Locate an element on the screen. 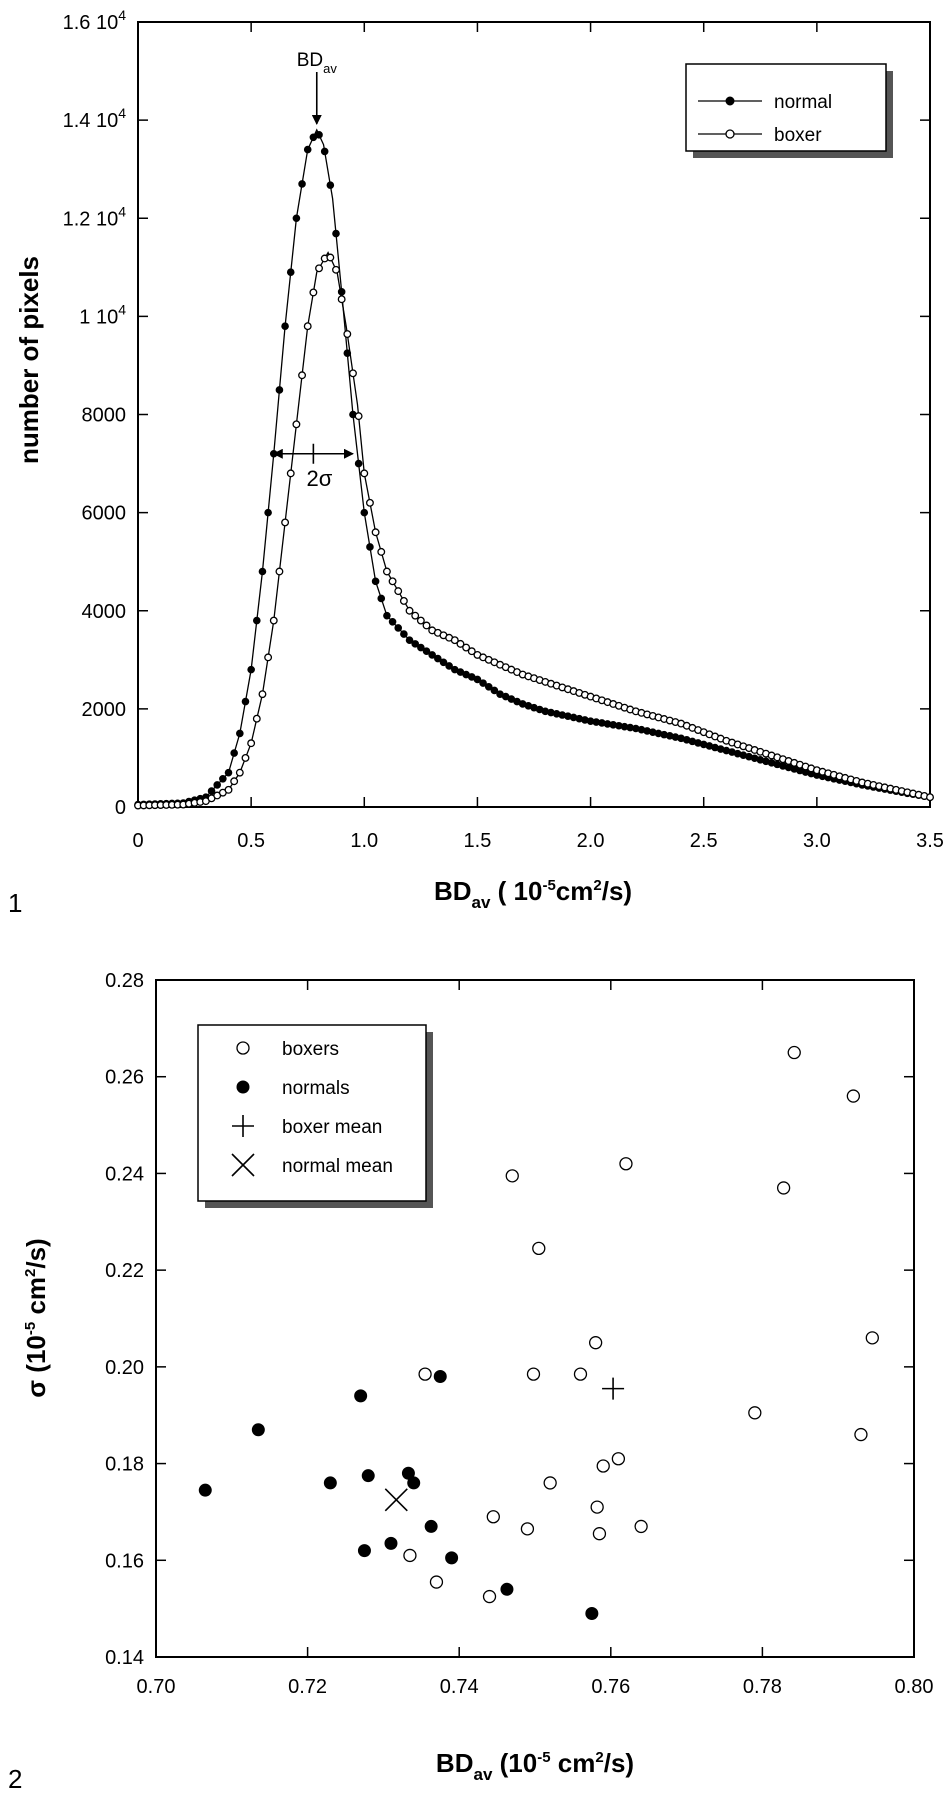  x-tick-label: 3.5 is located at coordinates (930, 841).